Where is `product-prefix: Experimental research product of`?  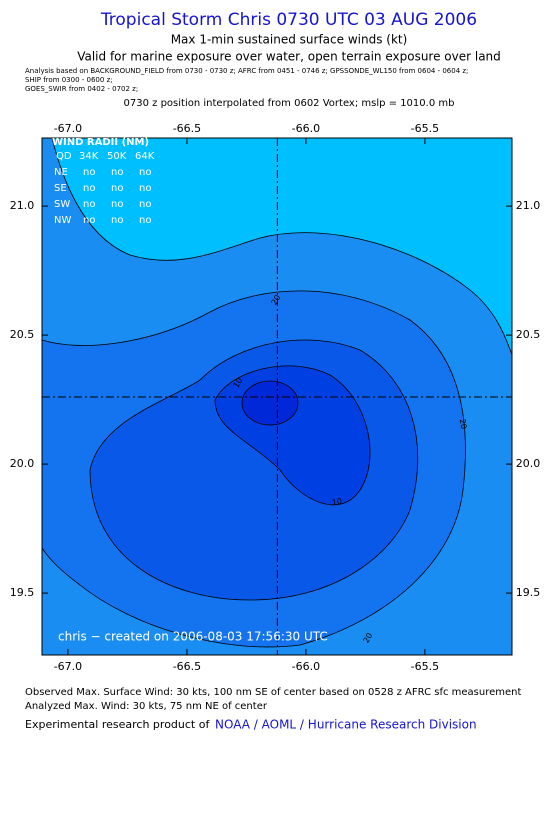
product-prefix: Experimental research product of is located at coordinates (117, 724).